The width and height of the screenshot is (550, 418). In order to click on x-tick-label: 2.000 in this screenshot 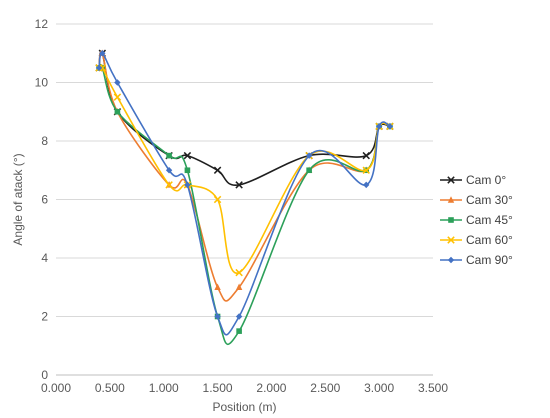, I will do `click(271, 388)`.